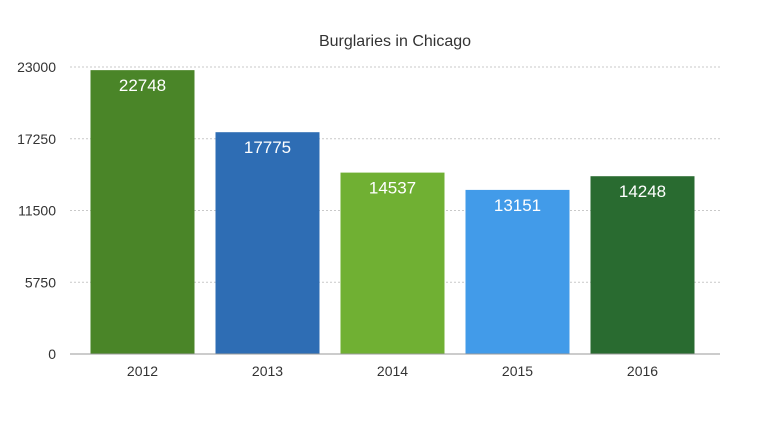  I want to click on data-label: 14537, so click(392, 188).